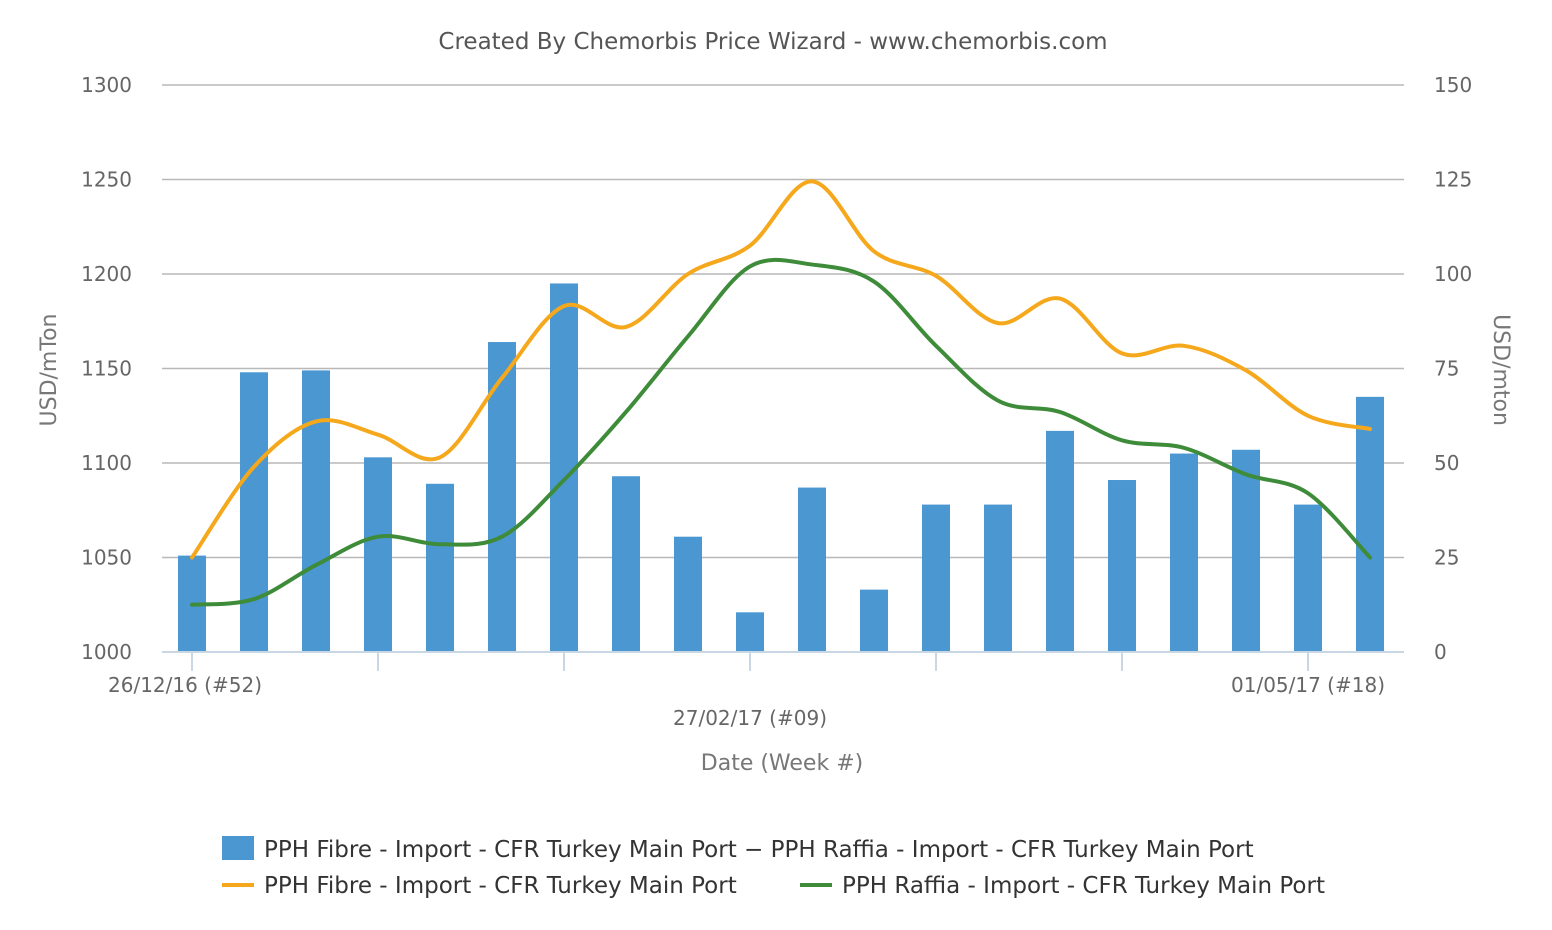 The image size is (1552, 930). I want to click on y-left-tick-label: 1300, so click(106, 85).